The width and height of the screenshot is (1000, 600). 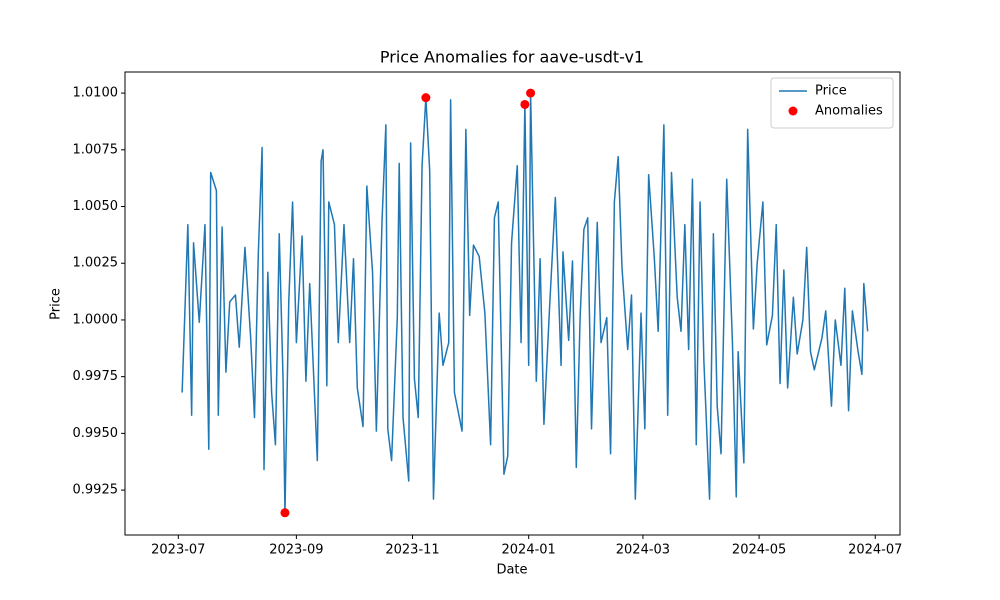 I want to click on y-tick-label: 1.0100, so click(x=96, y=93).